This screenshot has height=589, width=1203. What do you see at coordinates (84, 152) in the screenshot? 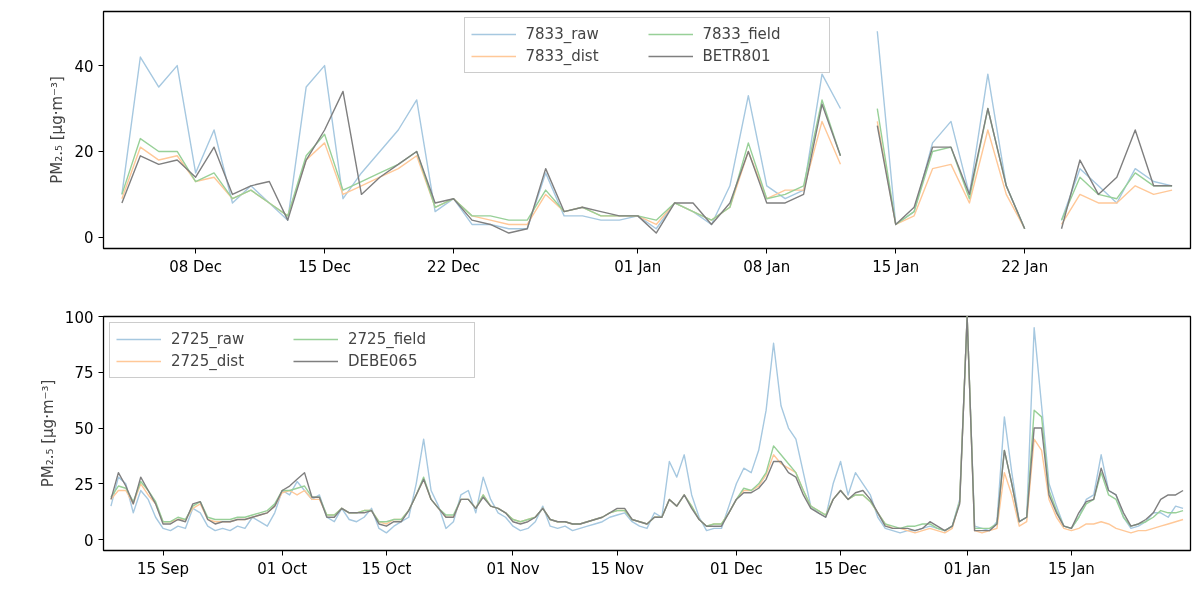
I see `y-tick-label: 20` at bounding box center [84, 152].